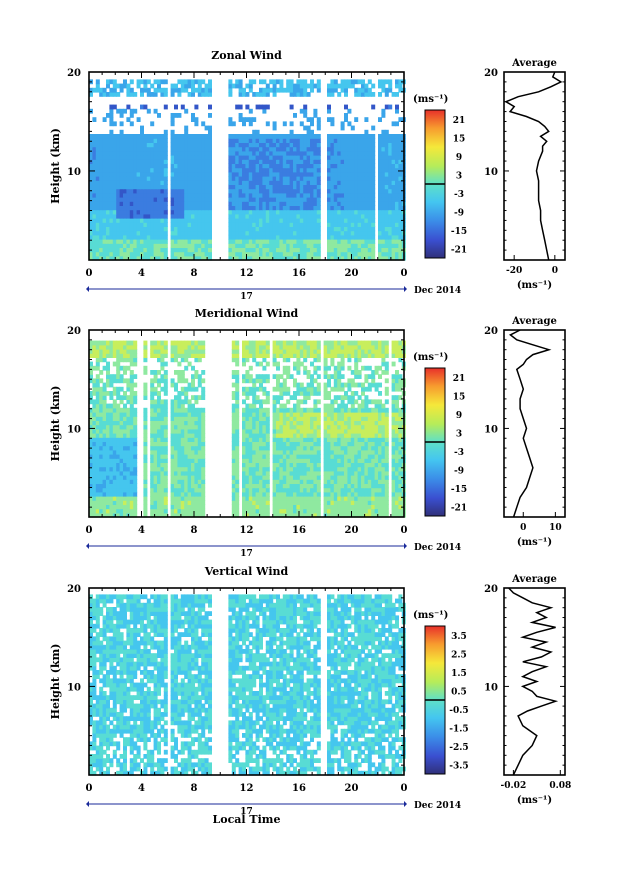 The width and height of the screenshot is (620, 873). What do you see at coordinates (459, 195) in the screenshot?
I see `colorbar-tick-label: -3` at bounding box center [459, 195].